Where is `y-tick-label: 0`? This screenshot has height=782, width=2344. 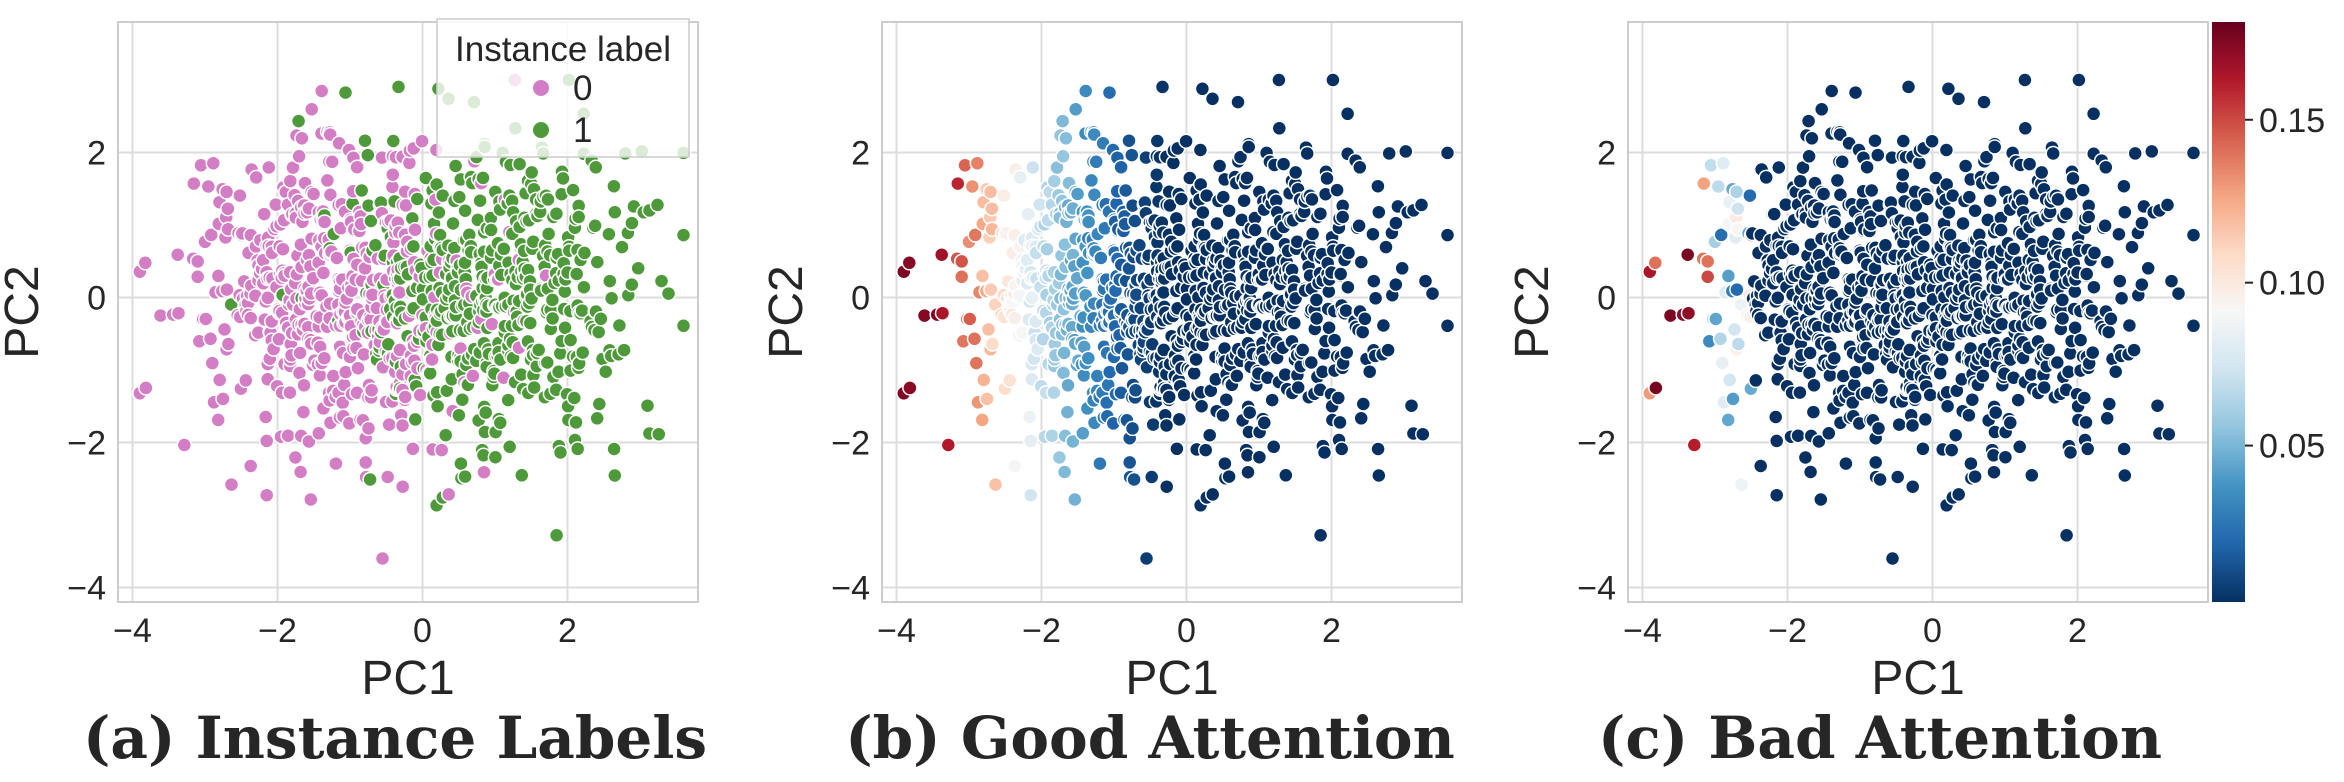 y-tick-label: 0 is located at coordinates (1606, 299).